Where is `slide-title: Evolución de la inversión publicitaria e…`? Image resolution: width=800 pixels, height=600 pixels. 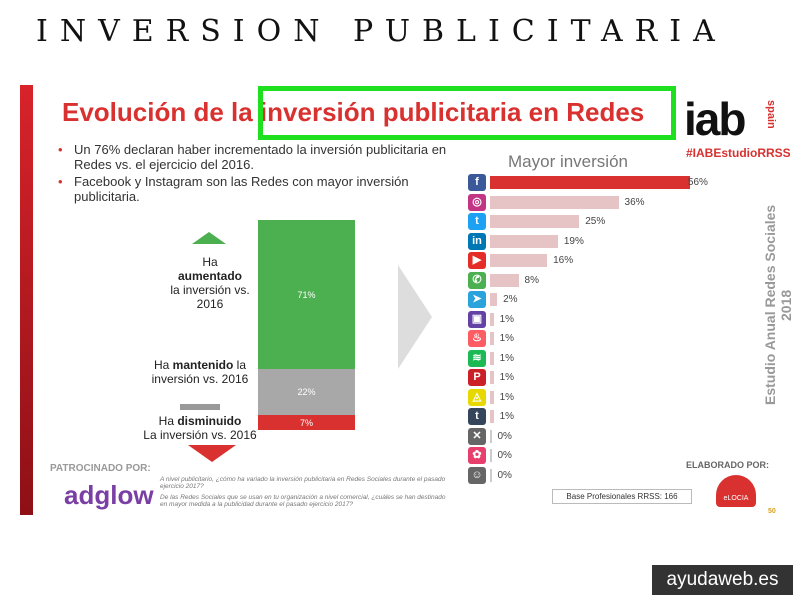
slide-title: Evolución de la inversión publicitaria e… is located at coordinates (353, 112).